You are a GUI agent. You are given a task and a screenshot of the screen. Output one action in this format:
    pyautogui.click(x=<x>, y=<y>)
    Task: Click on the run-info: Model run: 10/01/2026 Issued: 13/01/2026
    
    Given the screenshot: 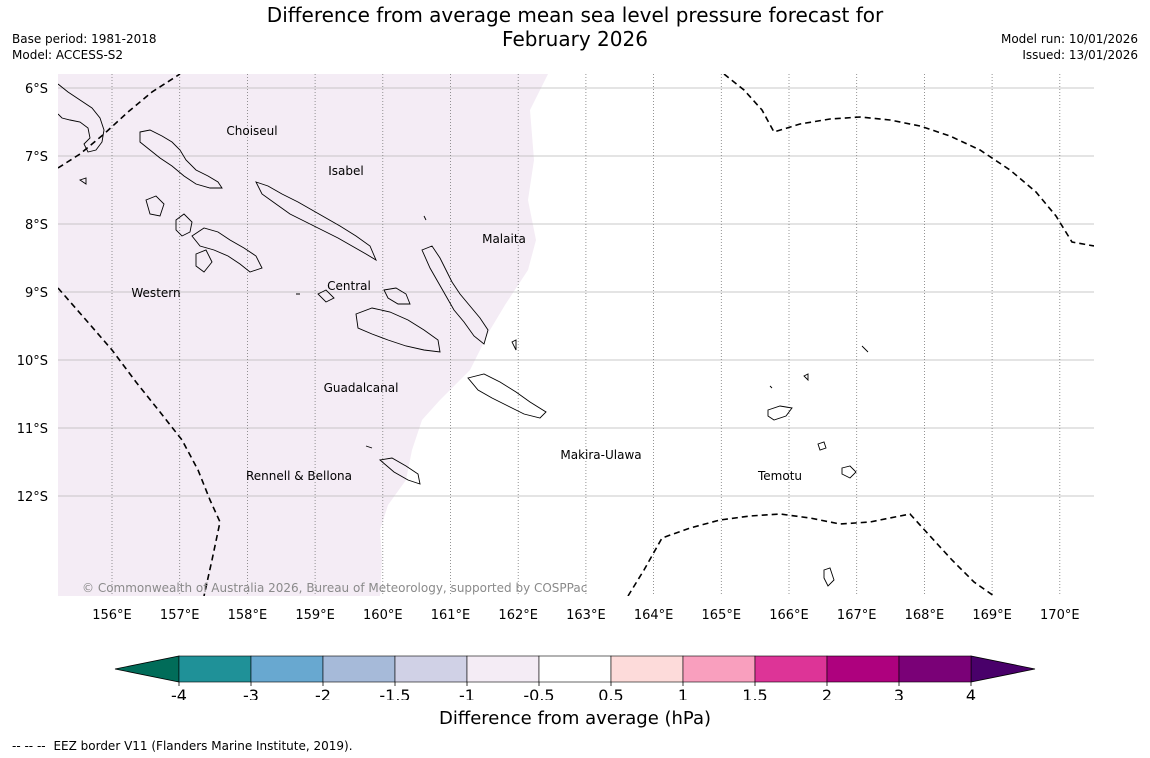 What is the action you would take?
    pyautogui.click(x=1069, y=47)
    